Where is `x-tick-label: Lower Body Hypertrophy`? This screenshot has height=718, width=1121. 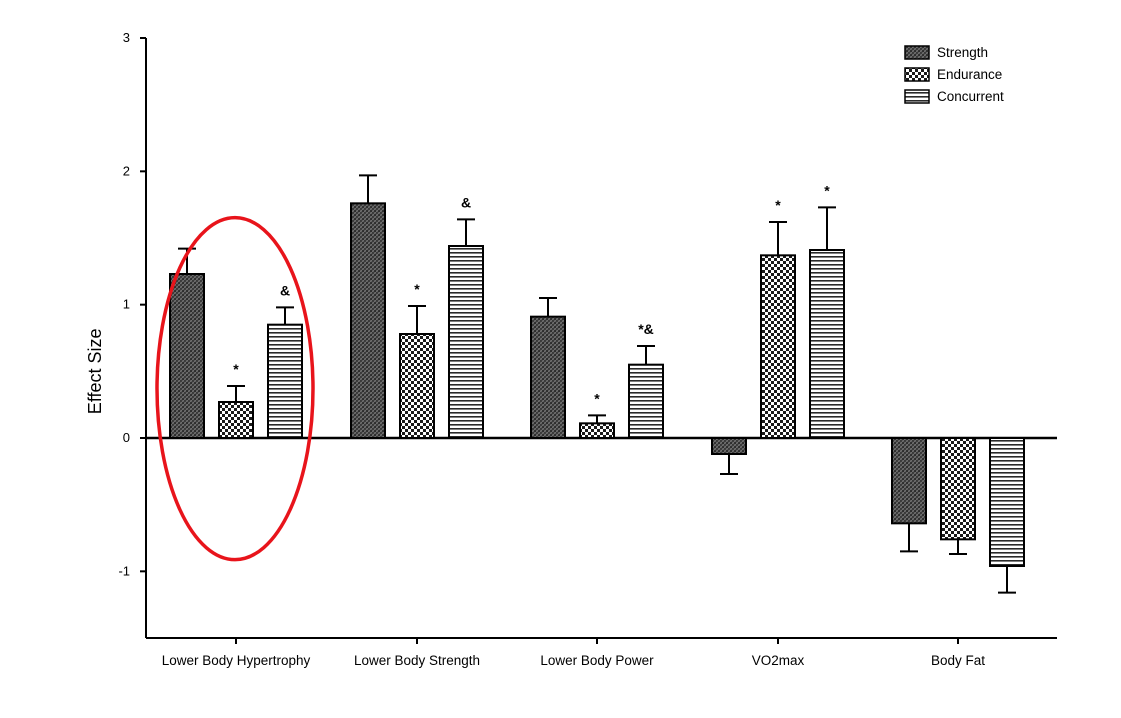
x-tick-label: Lower Body Hypertrophy is located at coordinates (236, 660).